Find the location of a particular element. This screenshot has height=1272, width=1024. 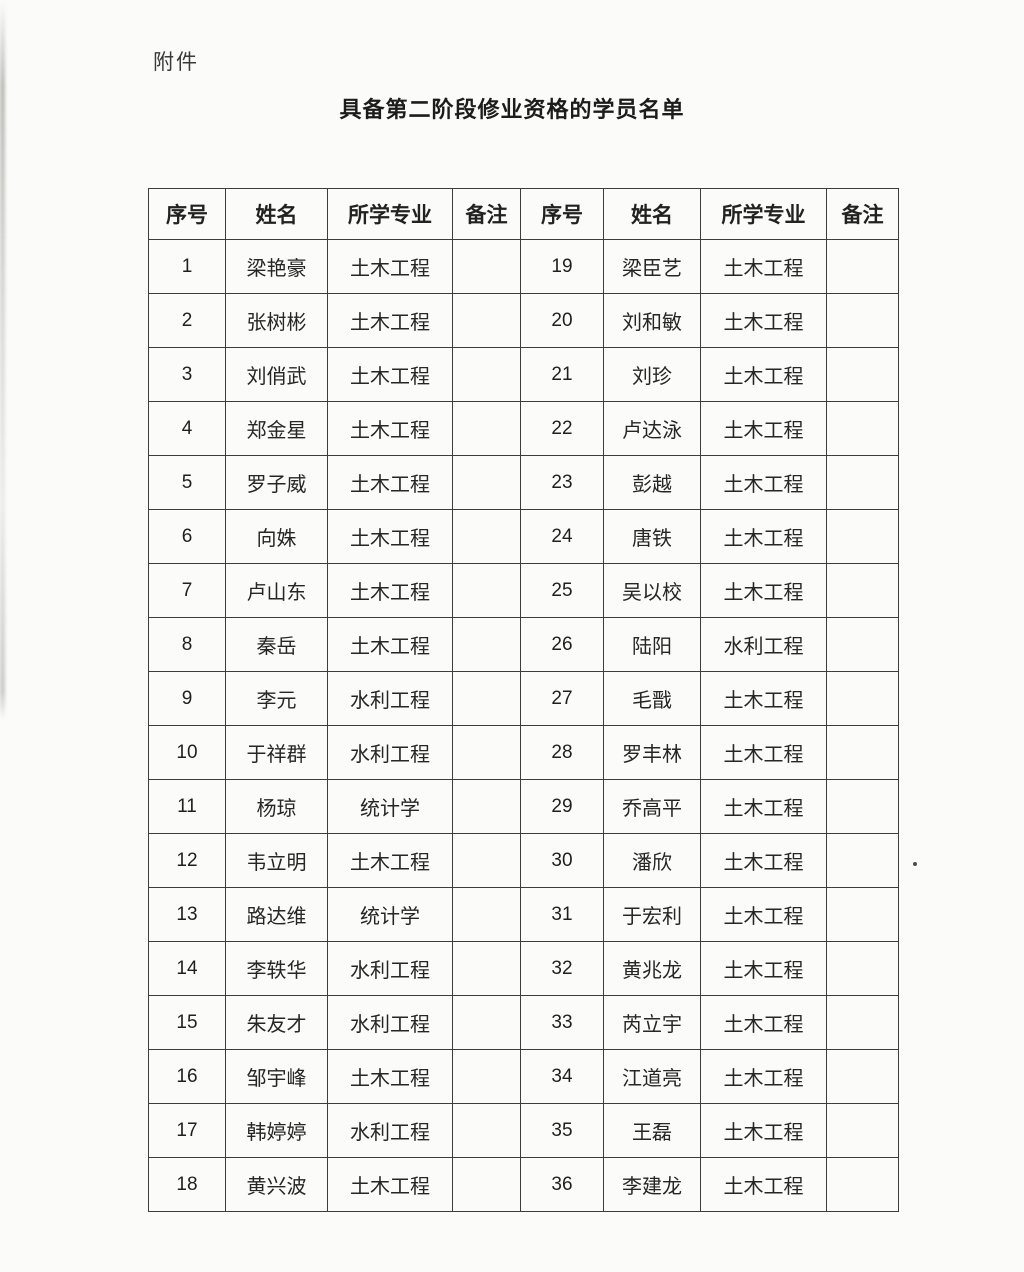

row-number-right: 20 is located at coordinates (562, 320).